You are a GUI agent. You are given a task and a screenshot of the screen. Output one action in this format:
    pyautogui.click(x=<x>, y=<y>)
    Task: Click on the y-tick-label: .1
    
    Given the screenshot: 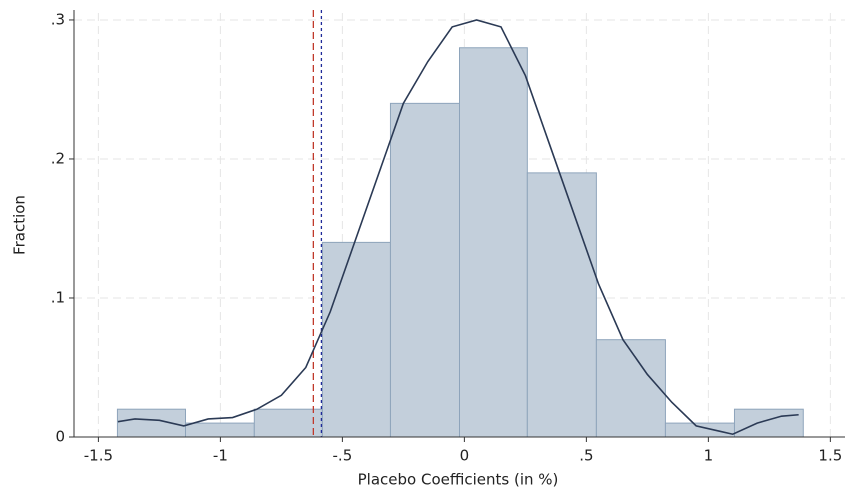 What is the action you would take?
    pyautogui.click(x=58, y=297)
    